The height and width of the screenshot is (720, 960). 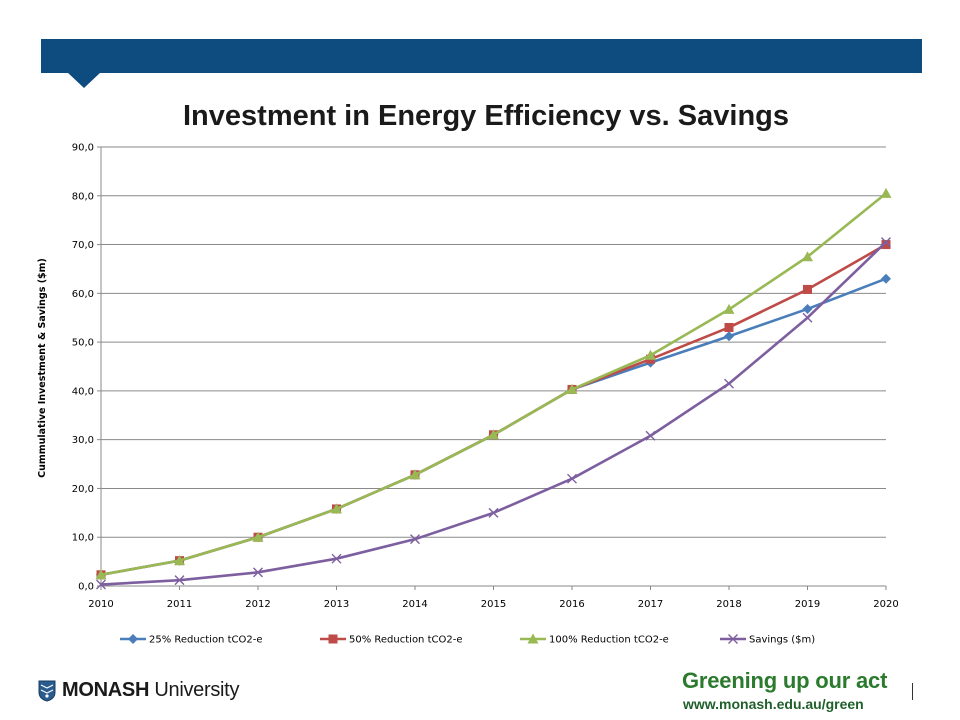 What do you see at coordinates (912, 691) in the screenshot?
I see `footer-divider` at bounding box center [912, 691].